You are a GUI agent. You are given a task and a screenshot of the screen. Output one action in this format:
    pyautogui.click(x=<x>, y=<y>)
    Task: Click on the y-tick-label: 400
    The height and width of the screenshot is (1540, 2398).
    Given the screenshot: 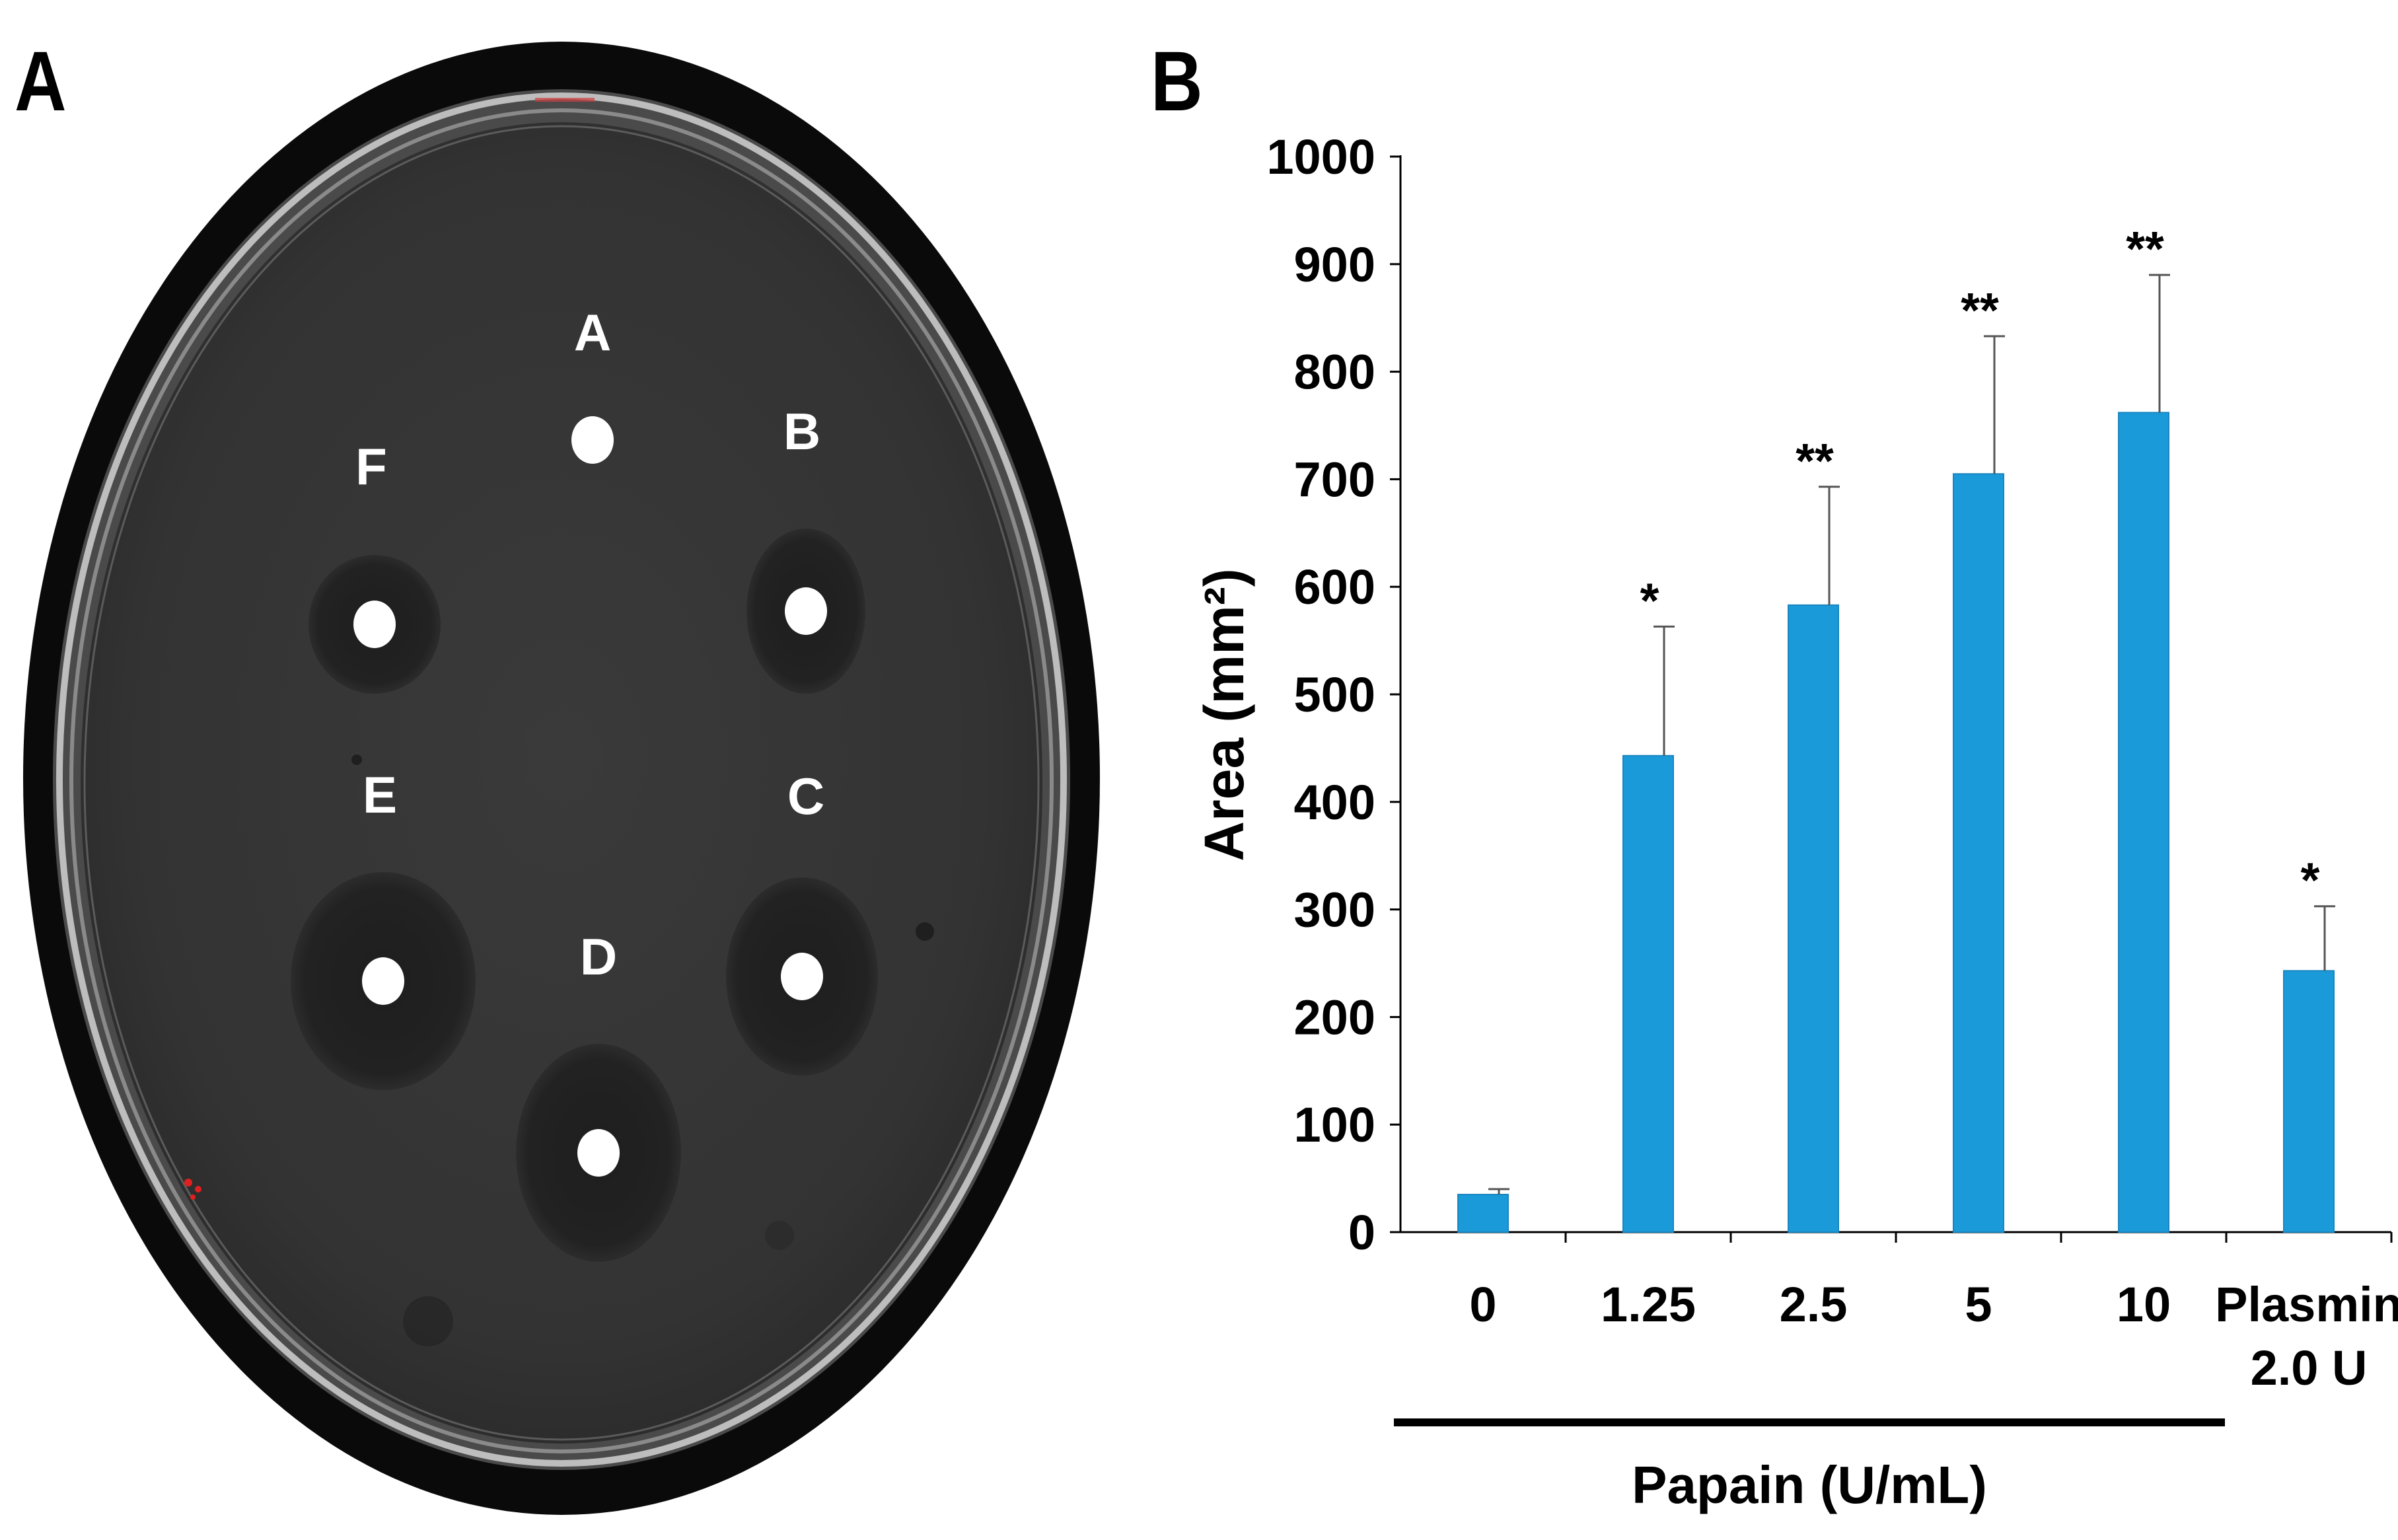 What is the action you would take?
    pyautogui.click(x=1335, y=802)
    